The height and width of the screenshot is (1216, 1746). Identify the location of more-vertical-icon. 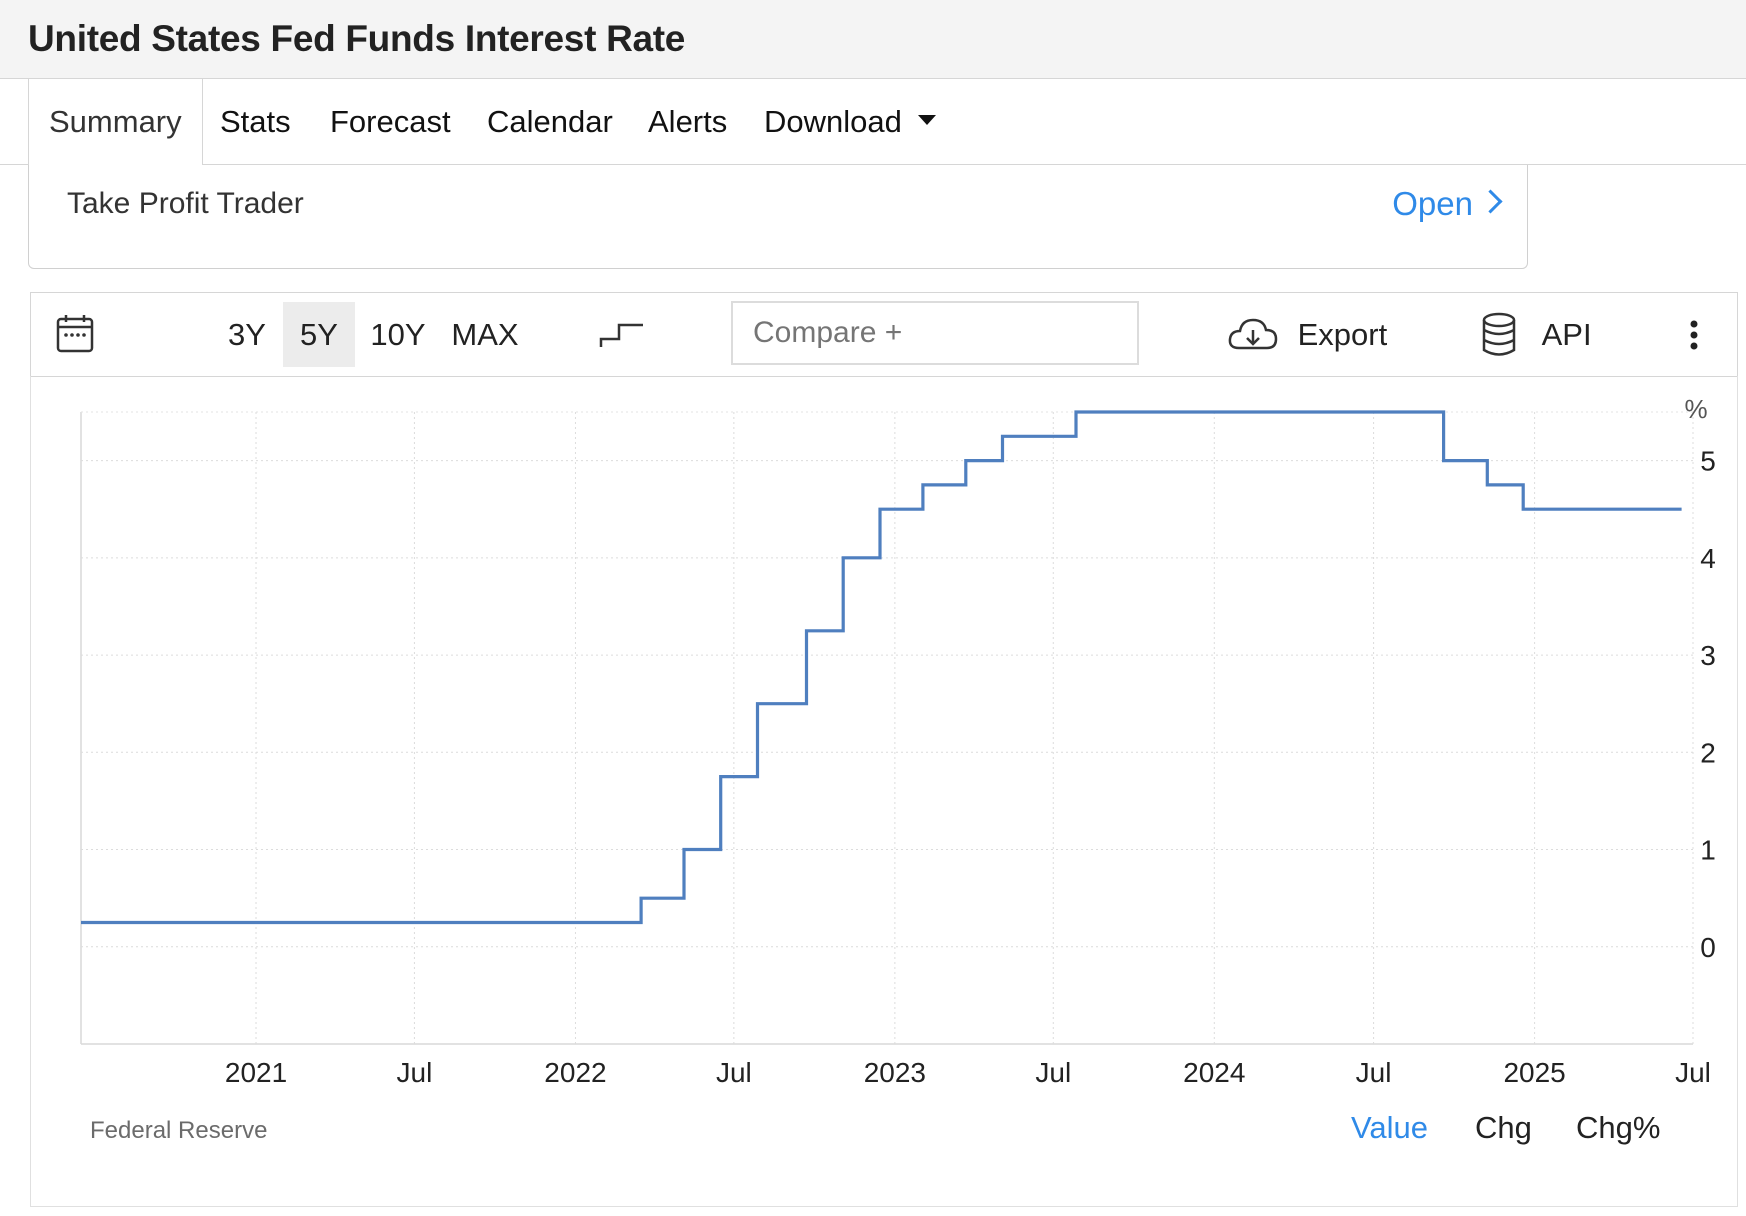
(1694, 334).